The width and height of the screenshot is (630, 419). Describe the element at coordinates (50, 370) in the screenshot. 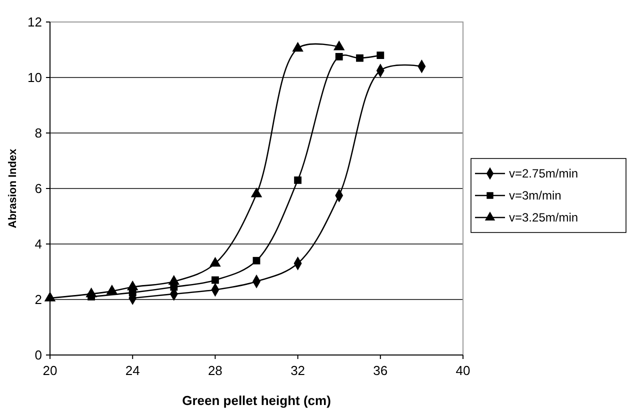

I see `x-tick-label: 20` at that location.